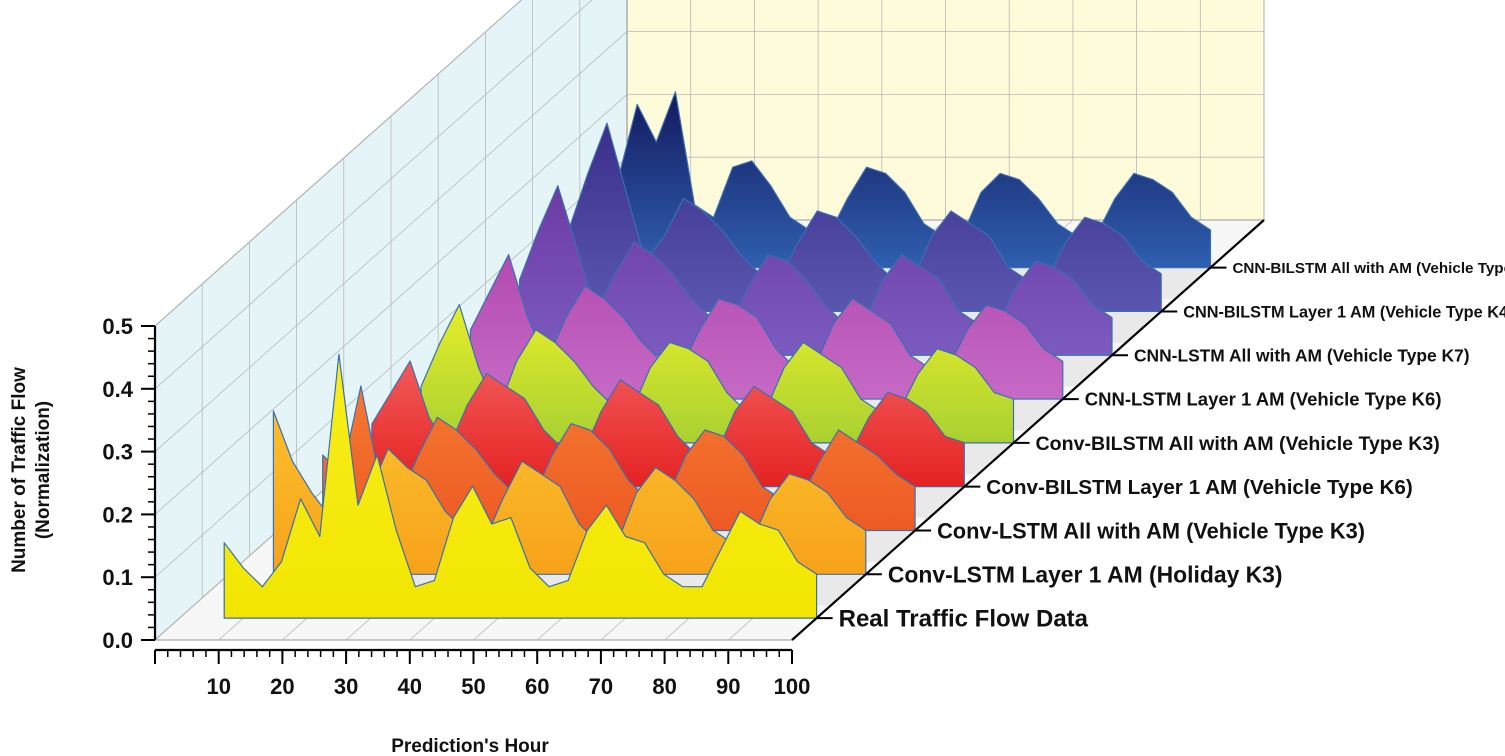  What do you see at coordinates (117, 452) in the screenshot?
I see `y-tick-label: 0.3` at bounding box center [117, 452].